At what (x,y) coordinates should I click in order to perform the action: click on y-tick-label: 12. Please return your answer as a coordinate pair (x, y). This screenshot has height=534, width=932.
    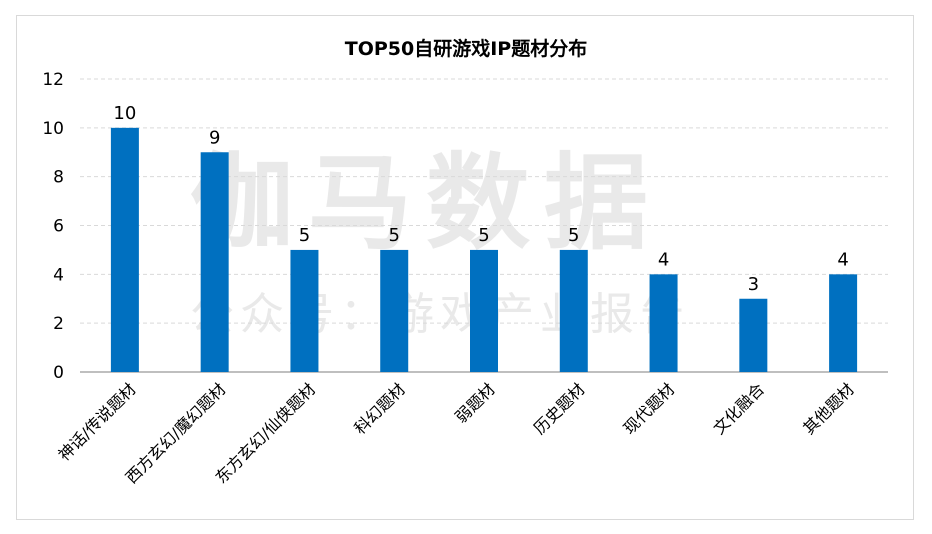
    Looking at the image, I should click on (53, 80).